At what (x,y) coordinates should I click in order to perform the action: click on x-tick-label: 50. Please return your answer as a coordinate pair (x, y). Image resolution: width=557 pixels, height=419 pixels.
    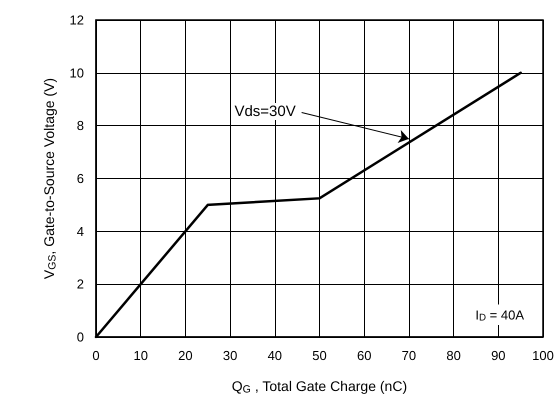
    Looking at the image, I should click on (319, 355).